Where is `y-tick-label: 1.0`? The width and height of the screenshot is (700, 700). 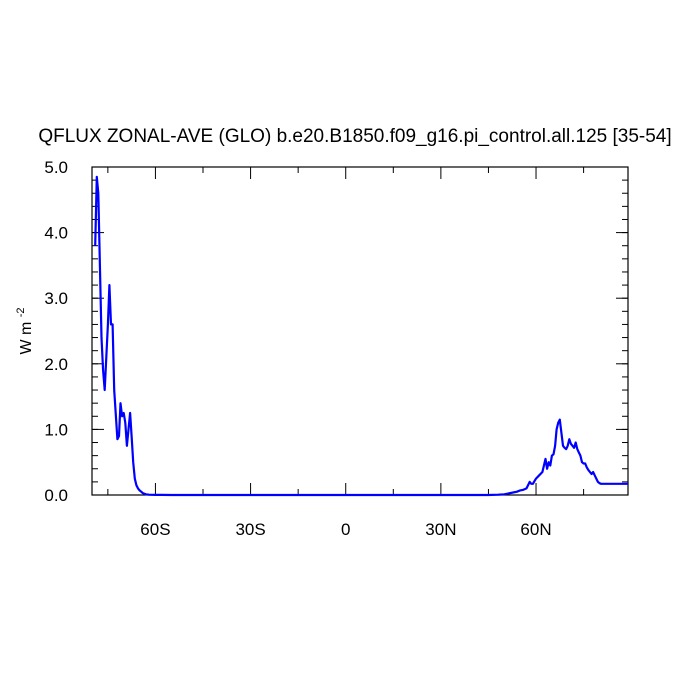
y-tick-label: 1.0 is located at coordinates (56, 429).